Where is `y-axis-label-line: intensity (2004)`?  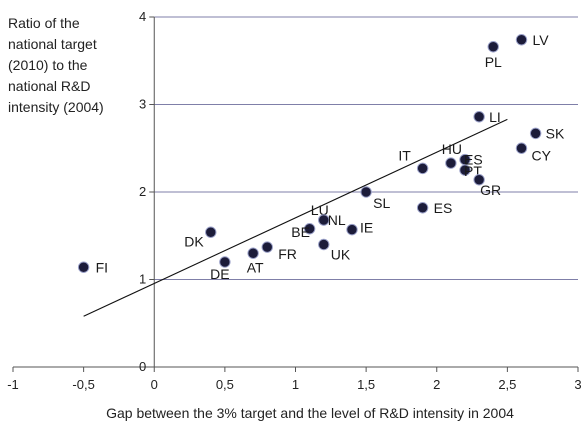 y-axis-label-line: intensity (2004) is located at coordinates (56, 107).